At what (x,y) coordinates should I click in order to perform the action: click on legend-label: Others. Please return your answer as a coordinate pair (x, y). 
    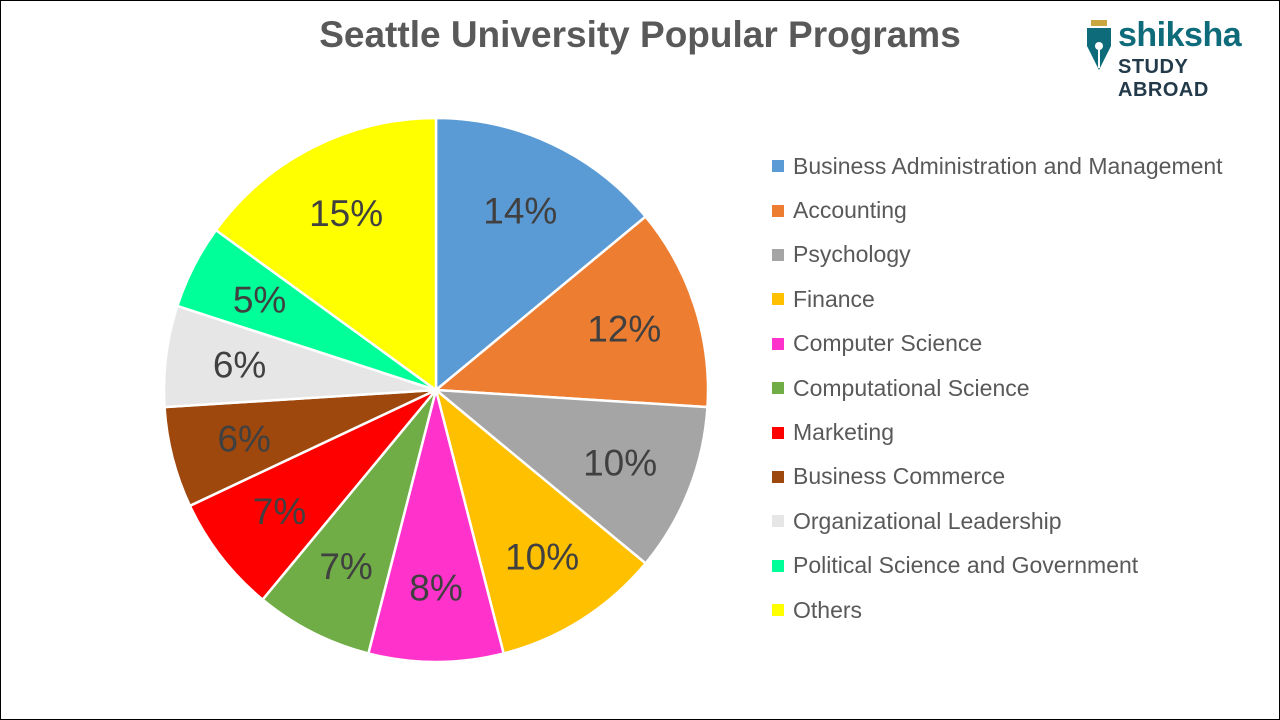
    Looking at the image, I should click on (828, 609).